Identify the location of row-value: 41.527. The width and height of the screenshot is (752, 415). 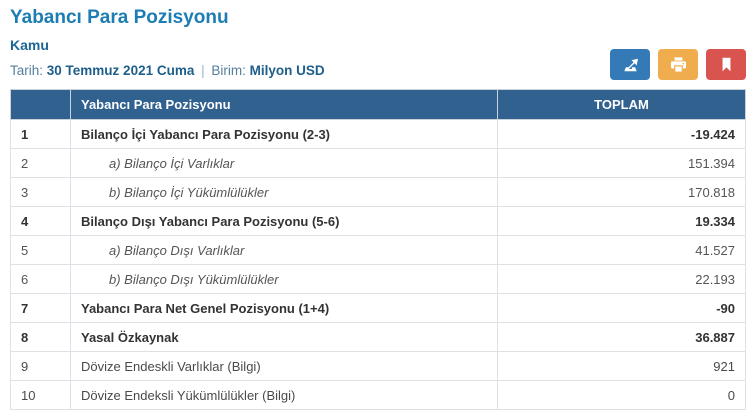
(621, 250).